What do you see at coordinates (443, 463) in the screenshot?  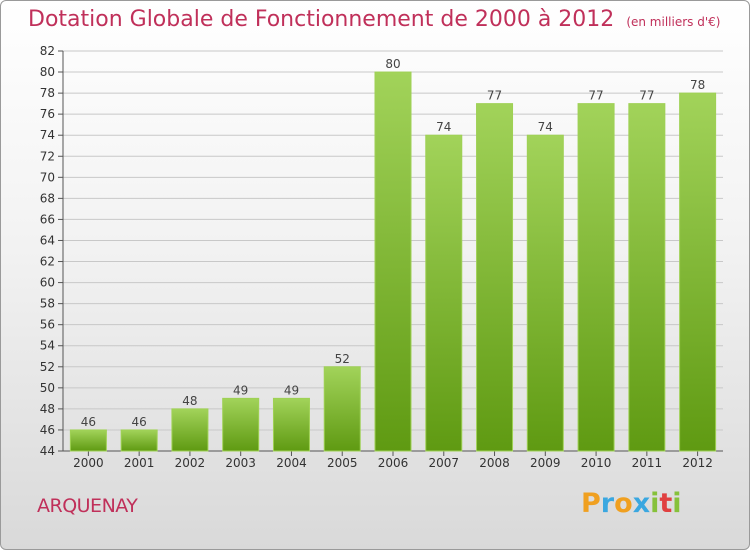 I see `x-tick-label: 2007` at bounding box center [443, 463].